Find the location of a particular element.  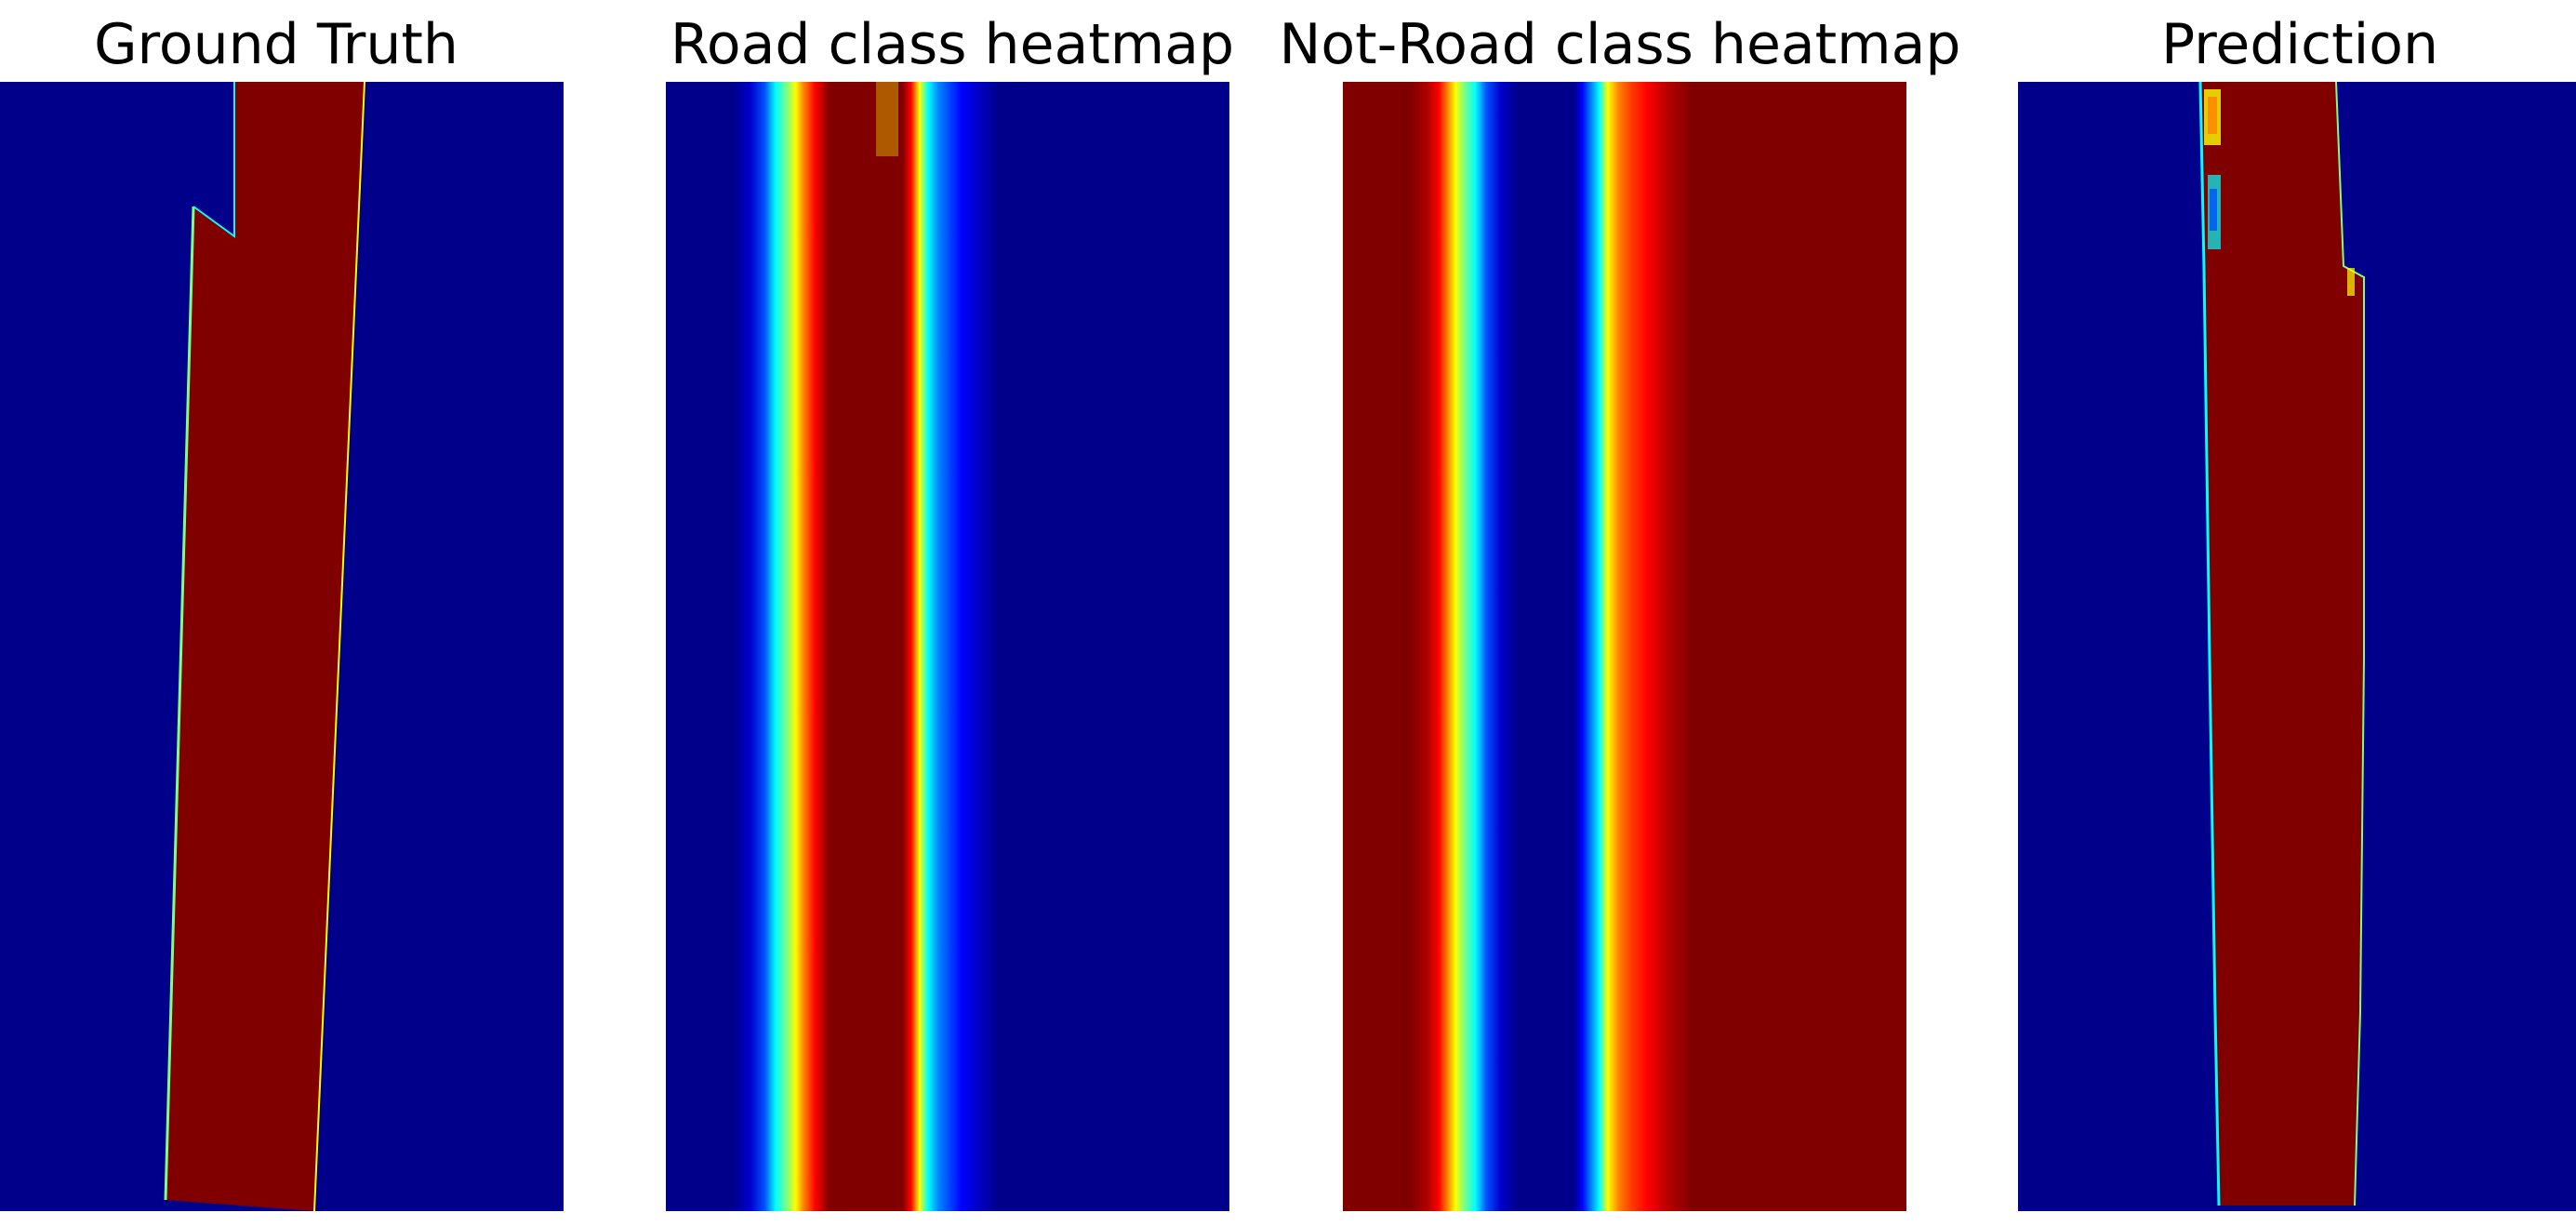

panel-title-ground-truth: Ground Truth is located at coordinates (276, 44).